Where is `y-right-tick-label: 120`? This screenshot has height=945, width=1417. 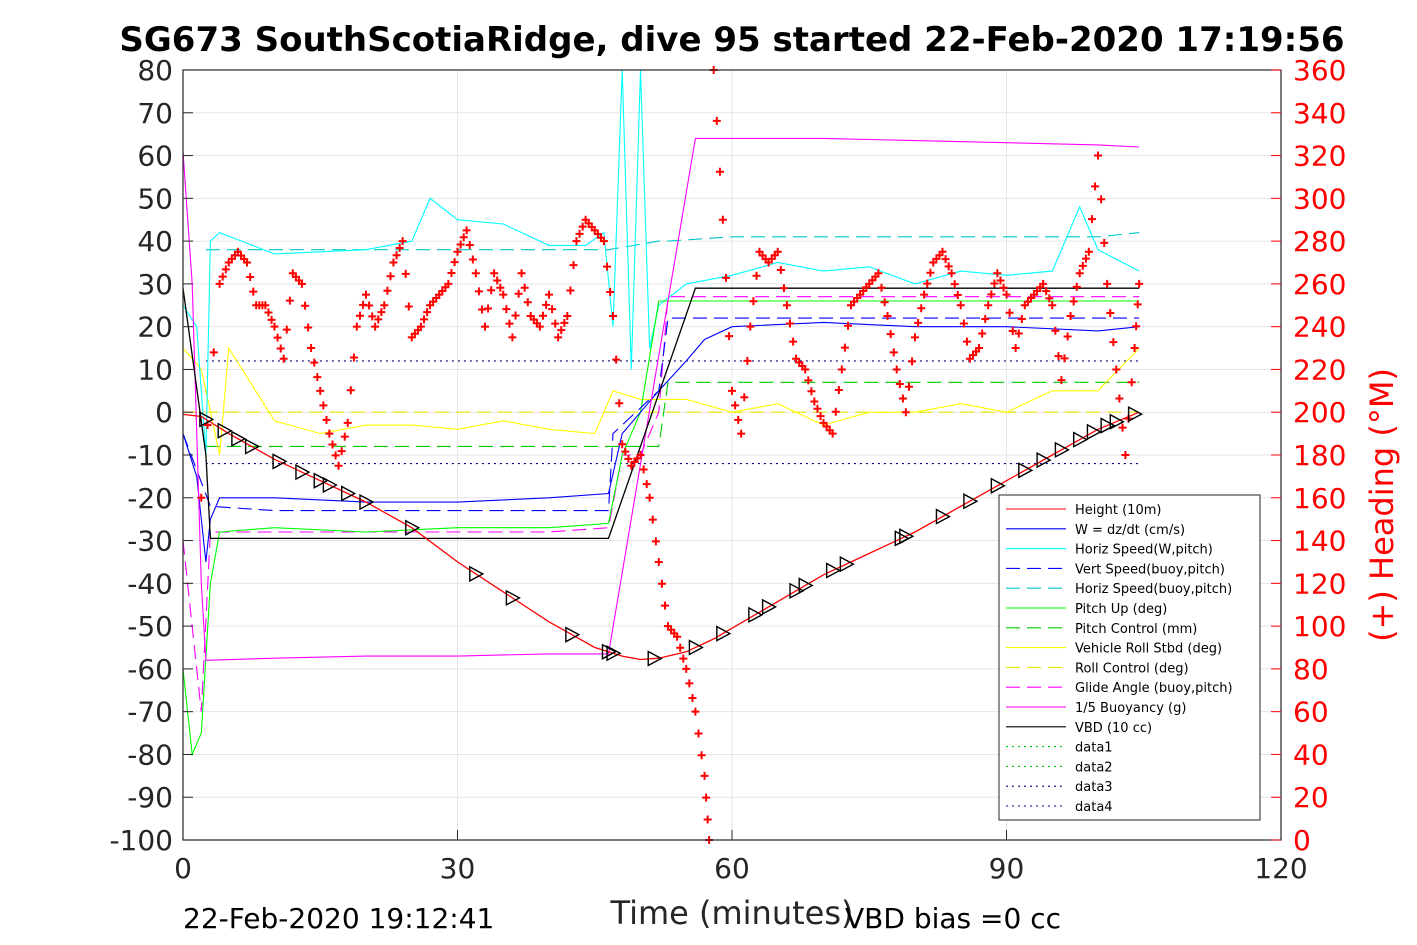
y-right-tick-label: 120 is located at coordinates (1319, 583).